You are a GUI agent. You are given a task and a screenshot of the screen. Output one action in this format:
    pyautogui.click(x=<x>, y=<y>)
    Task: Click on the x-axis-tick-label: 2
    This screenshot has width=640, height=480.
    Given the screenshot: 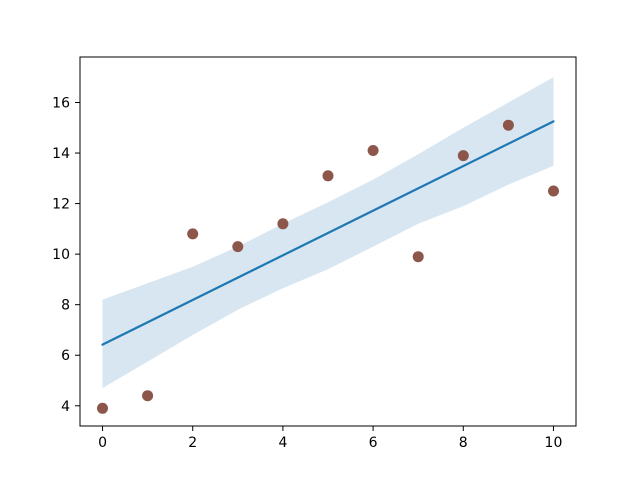 What is the action you would take?
    pyautogui.click(x=192, y=443)
    